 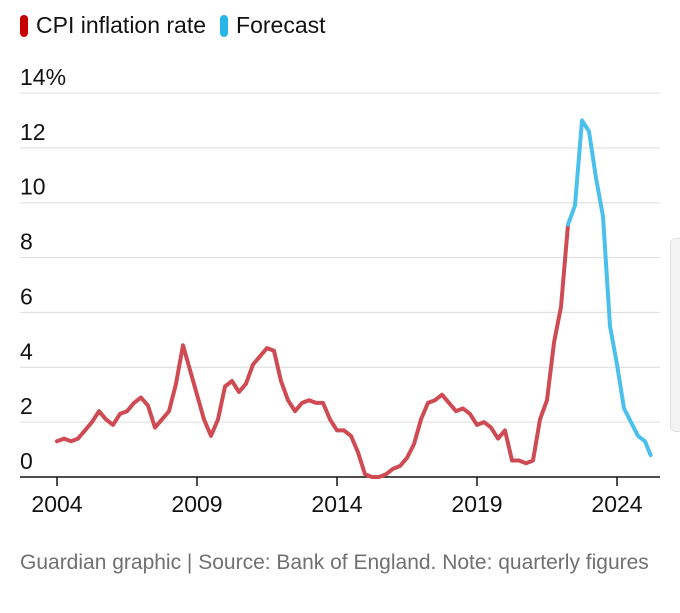 What do you see at coordinates (609, 288) in the screenshot?
I see `forecast-line` at bounding box center [609, 288].